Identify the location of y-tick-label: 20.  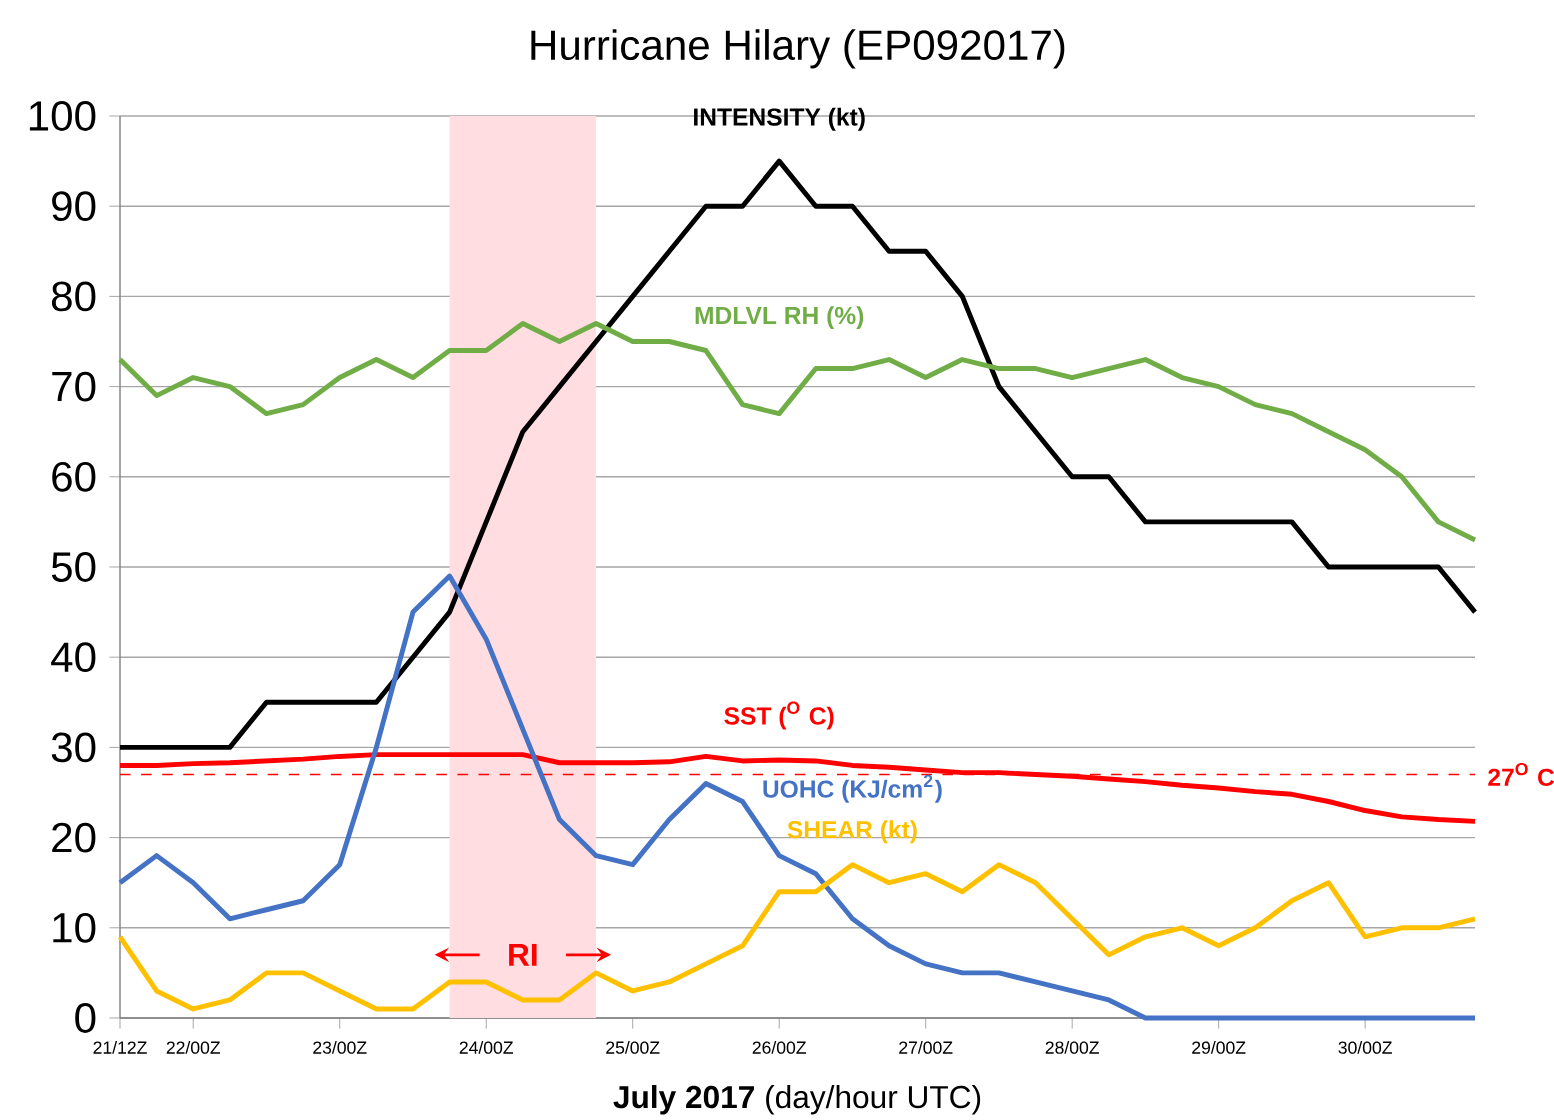
(74, 837).